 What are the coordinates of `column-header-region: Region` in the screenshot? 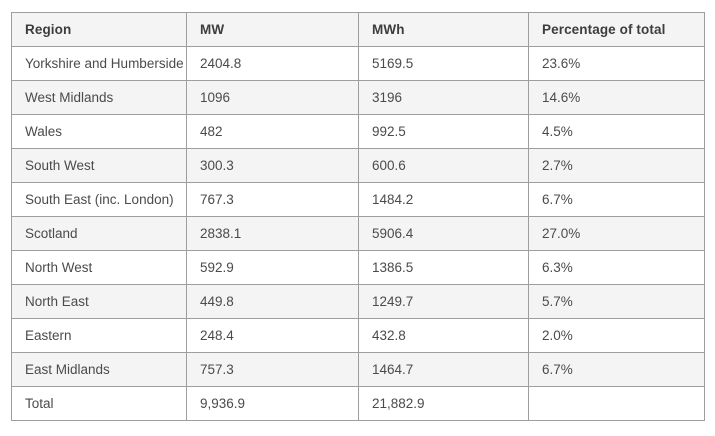 It's located at (99, 29).